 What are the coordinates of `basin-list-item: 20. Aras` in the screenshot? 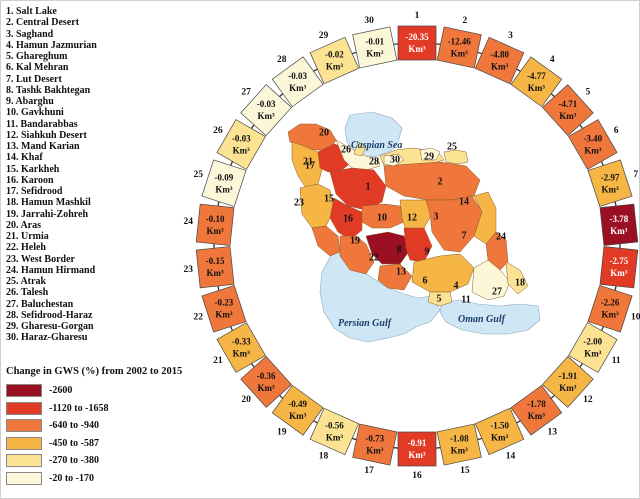 It's located at (23, 225).